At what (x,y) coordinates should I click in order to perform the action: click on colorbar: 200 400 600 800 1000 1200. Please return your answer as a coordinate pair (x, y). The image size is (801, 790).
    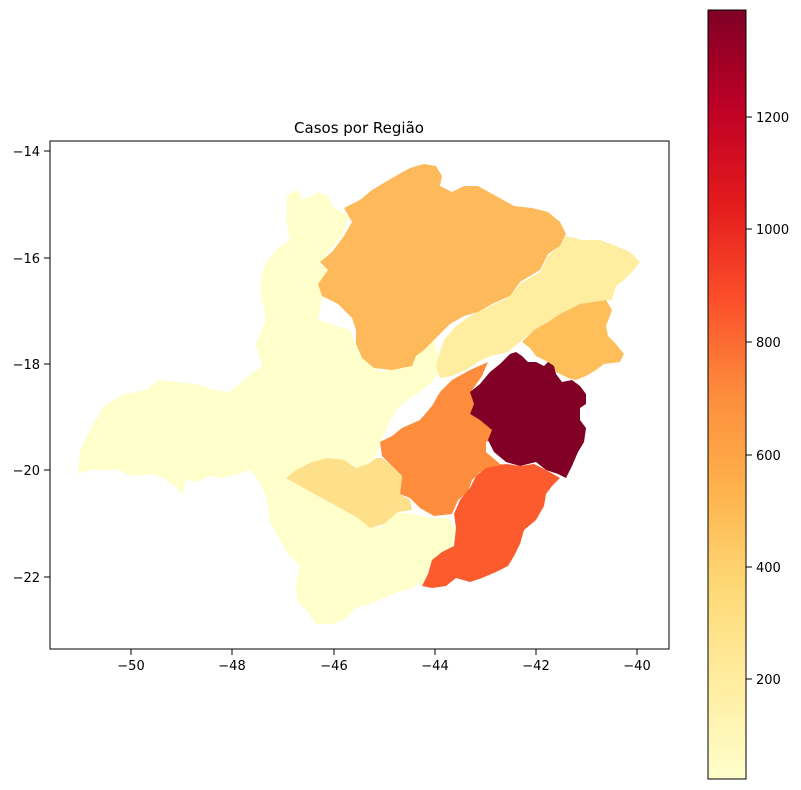
    Looking at the image, I should click on (748, 394).